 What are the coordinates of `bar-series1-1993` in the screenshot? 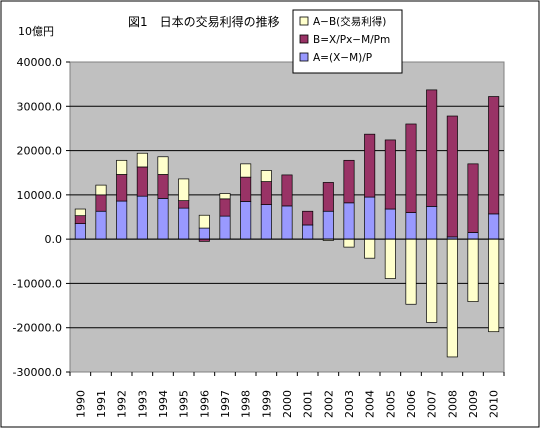 It's located at (142, 217).